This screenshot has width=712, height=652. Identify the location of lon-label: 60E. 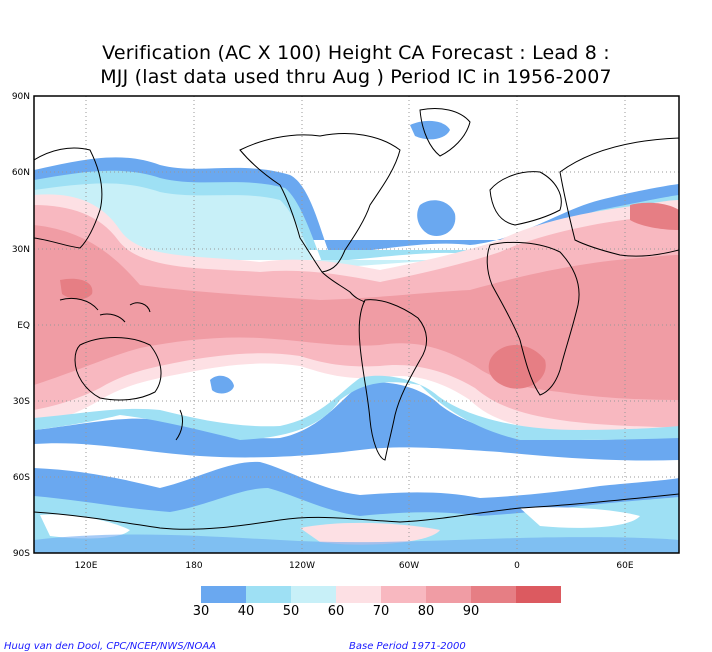
(624, 566).